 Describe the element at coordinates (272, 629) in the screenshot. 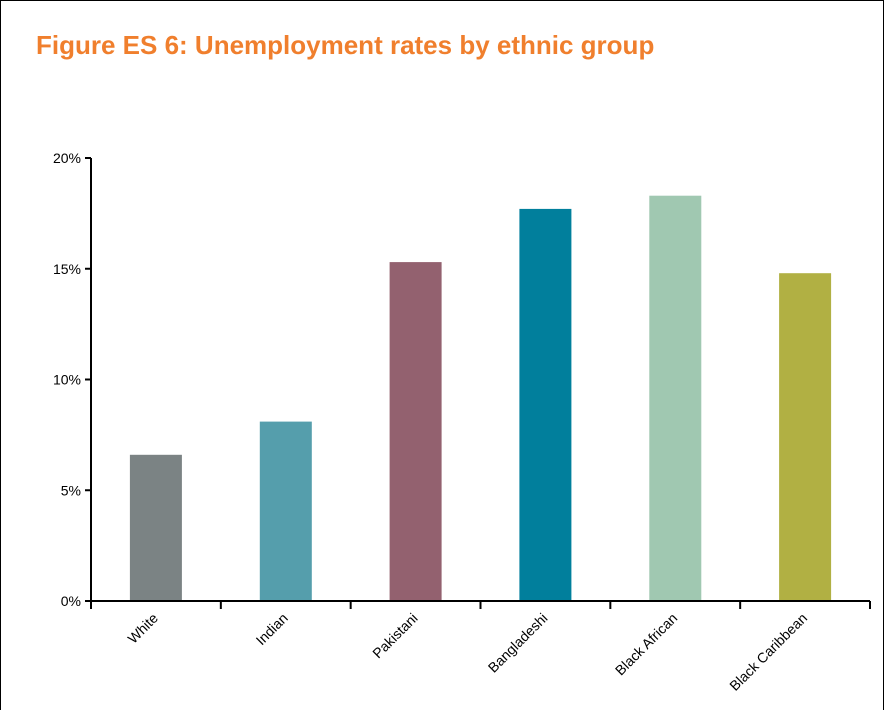

I see `x-tick-label: Indian` at that location.